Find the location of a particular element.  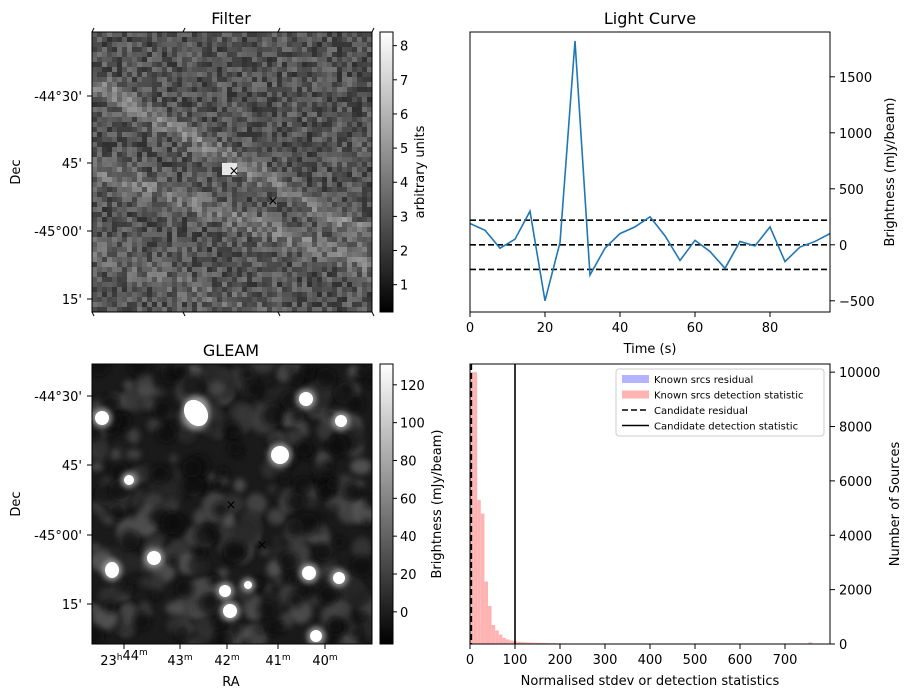

light-curve-x-ticks: 0 20 40 60 80 is located at coordinates (622, 324).